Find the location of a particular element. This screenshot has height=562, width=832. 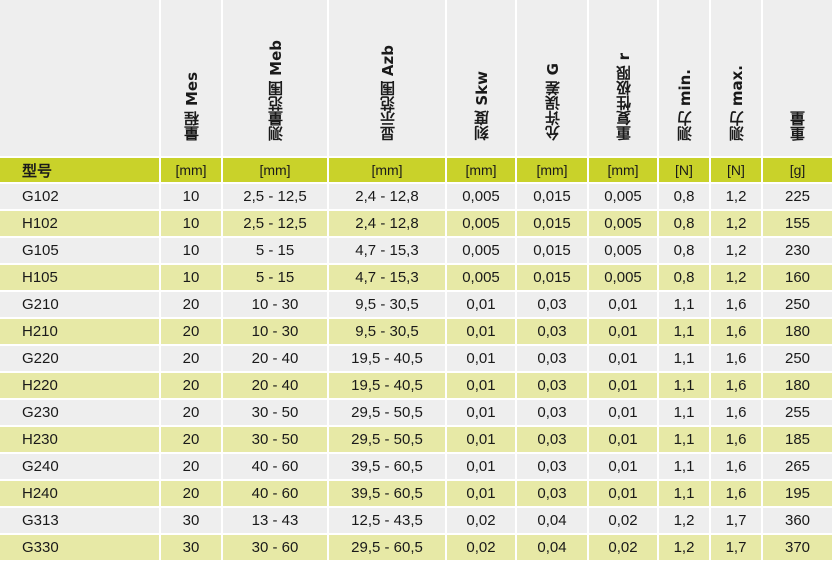

value-cell: 1,7 is located at coordinates (736, 548).